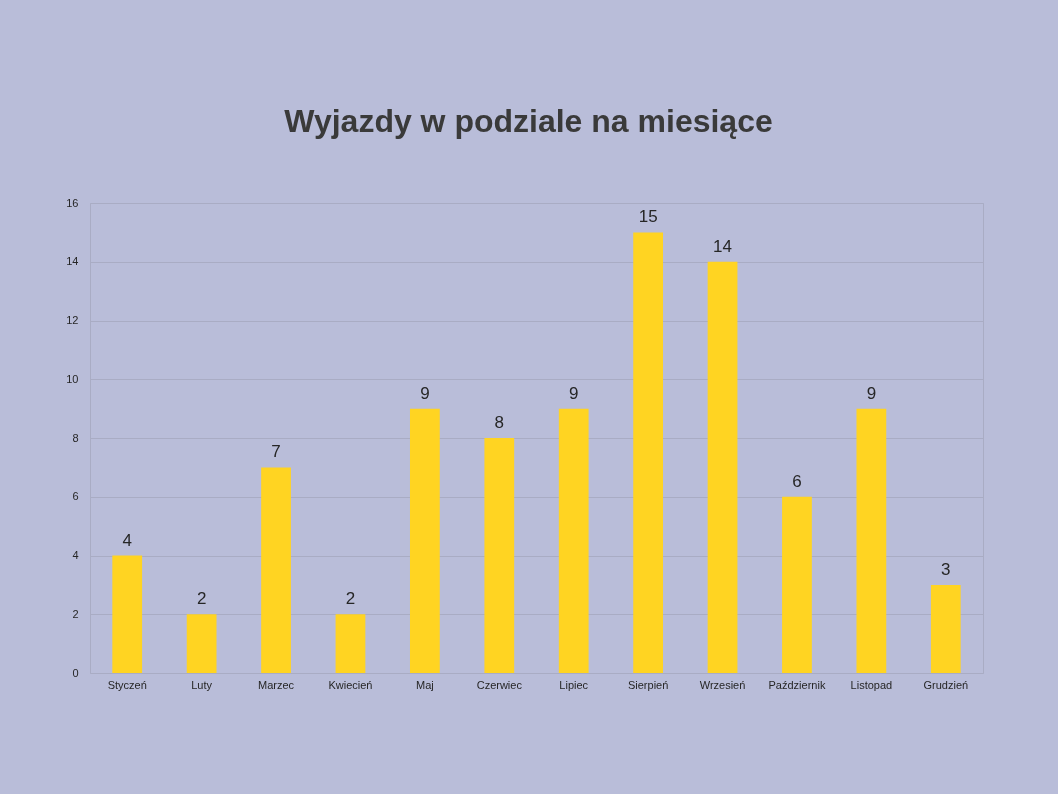  Describe the element at coordinates (871, 684) in the screenshot. I see `x-tick-label: Listopad` at that location.